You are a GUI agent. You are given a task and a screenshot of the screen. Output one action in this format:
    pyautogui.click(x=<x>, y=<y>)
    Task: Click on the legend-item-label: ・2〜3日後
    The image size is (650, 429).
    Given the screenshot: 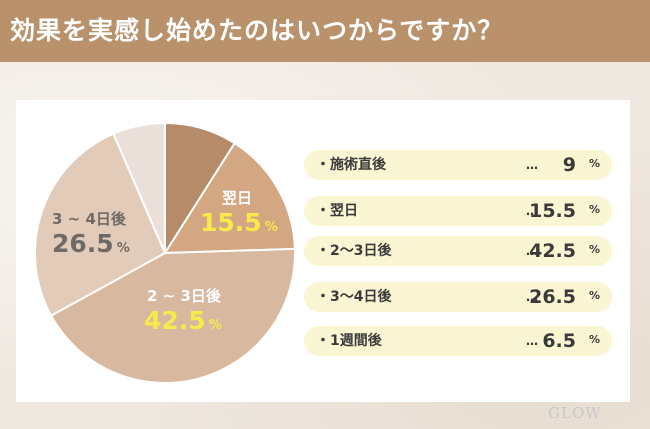 What is the action you would take?
    pyautogui.click(x=354, y=251)
    